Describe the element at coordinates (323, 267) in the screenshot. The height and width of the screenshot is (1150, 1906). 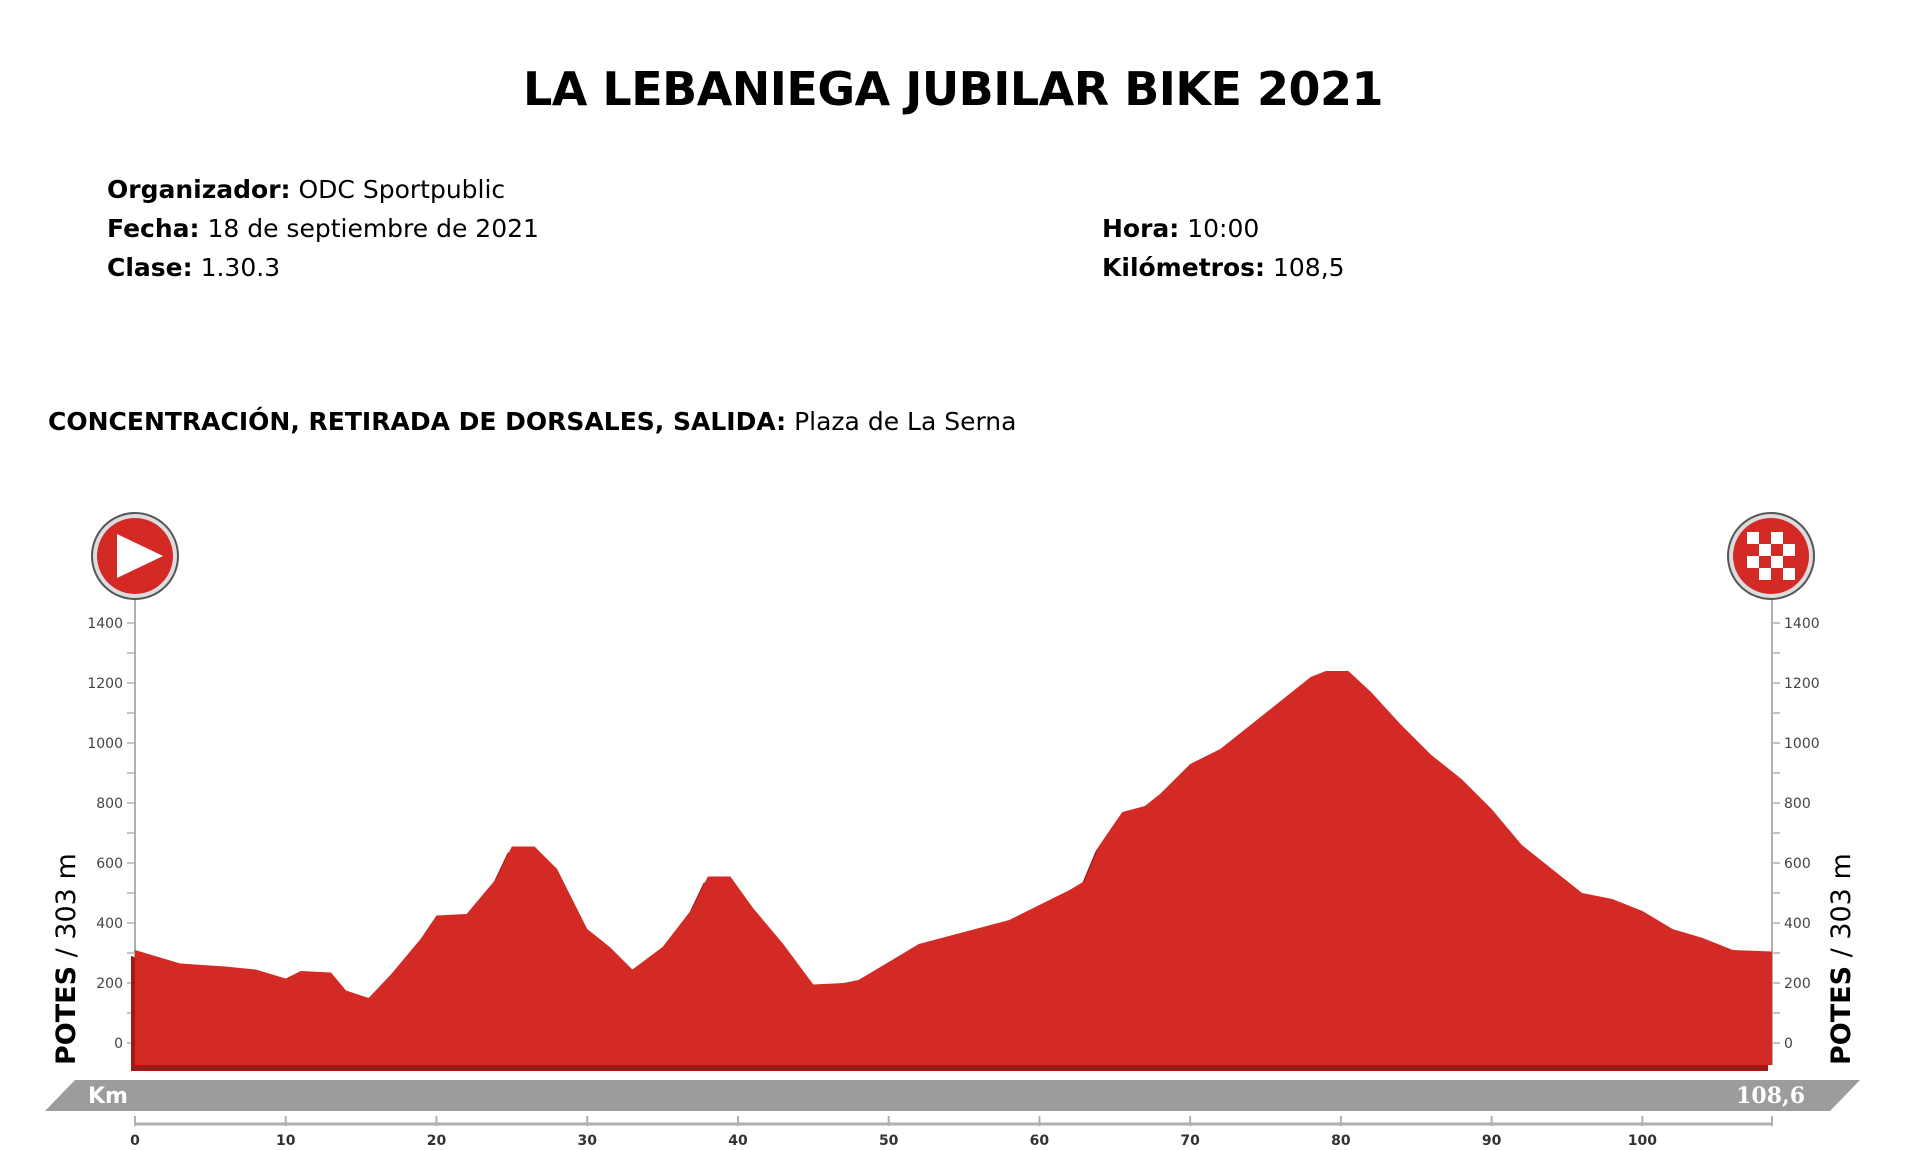
I see `class-row: Clase: 1.30.3` at that location.